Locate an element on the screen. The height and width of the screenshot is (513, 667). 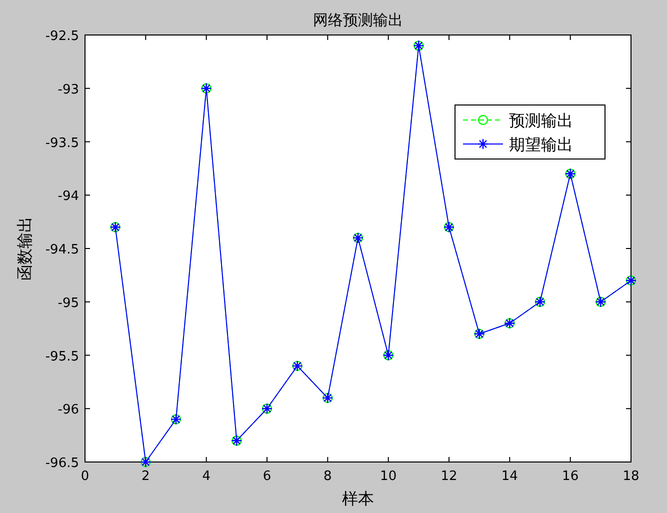
y-tick-label: -94 is located at coordinates (68, 196).